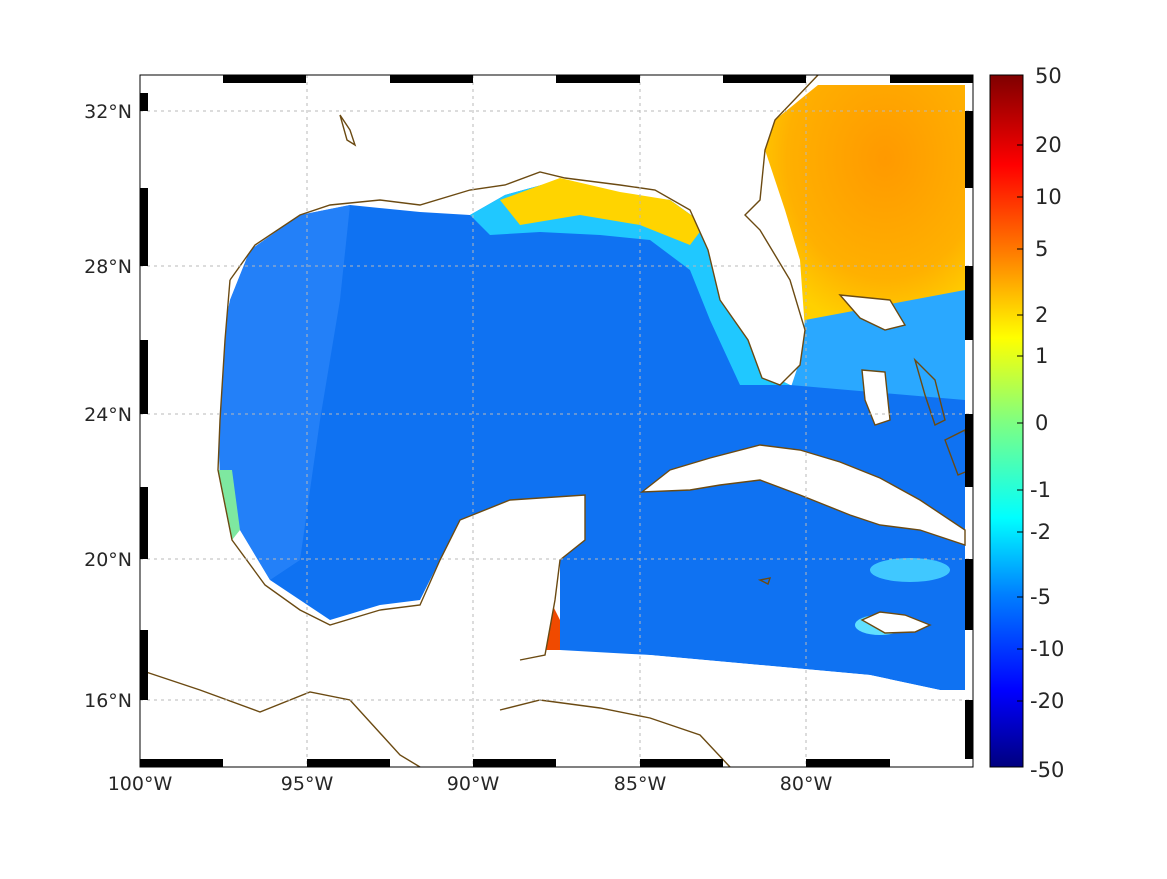  What do you see at coordinates (1041, 423) in the screenshot?
I see `colorbar-label: 0` at bounding box center [1041, 423].